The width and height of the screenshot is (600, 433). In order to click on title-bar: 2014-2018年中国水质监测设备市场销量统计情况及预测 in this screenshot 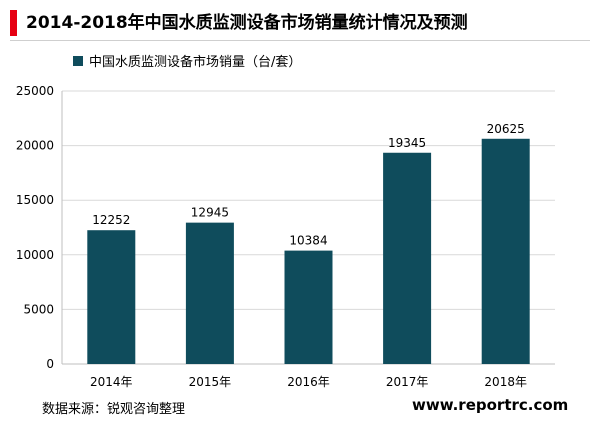, I will do `click(300, 21)`.